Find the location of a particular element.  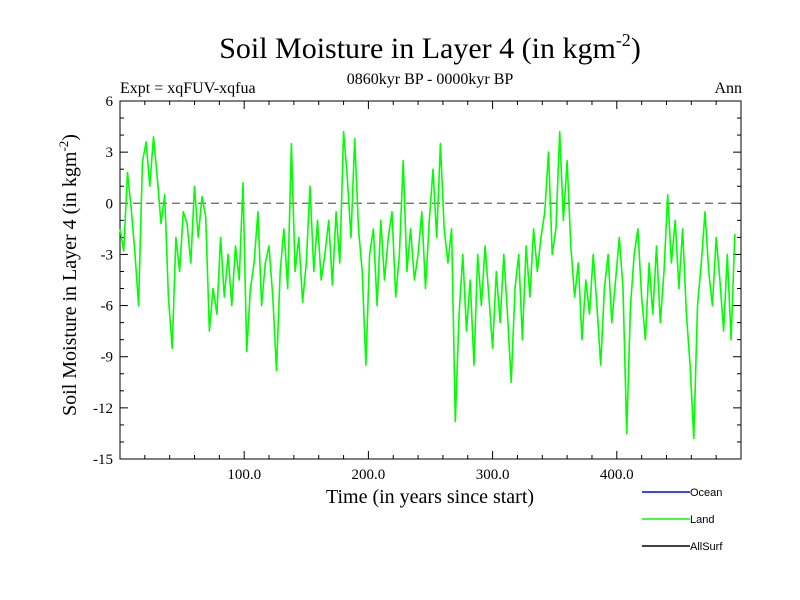

x-tick-label: 400.0 is located at coordinates (617, 475).